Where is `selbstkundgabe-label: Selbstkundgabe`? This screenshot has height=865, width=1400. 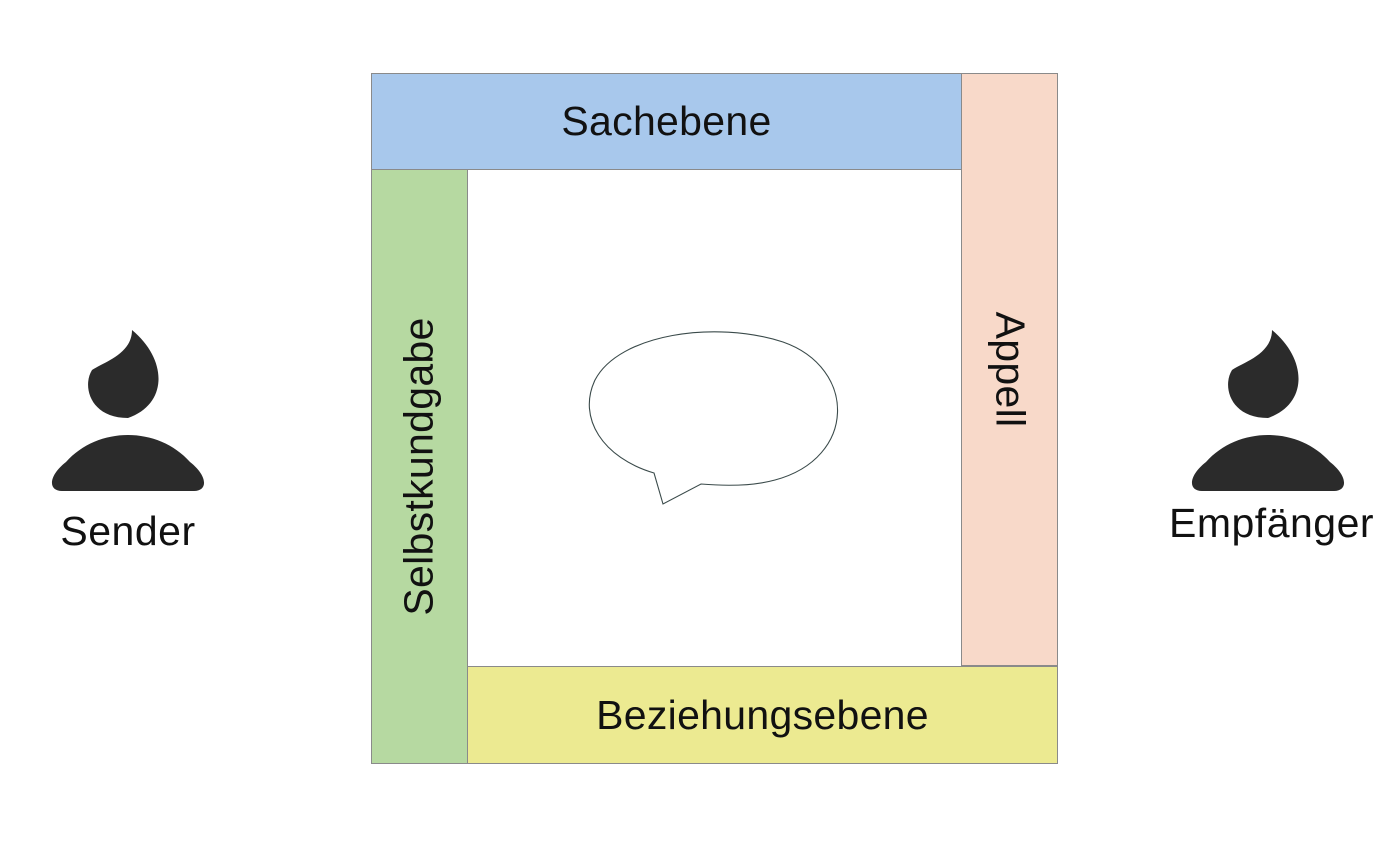 selbstkundgabe-label: Selbstkundgabe is located at coordinates (419, 466).